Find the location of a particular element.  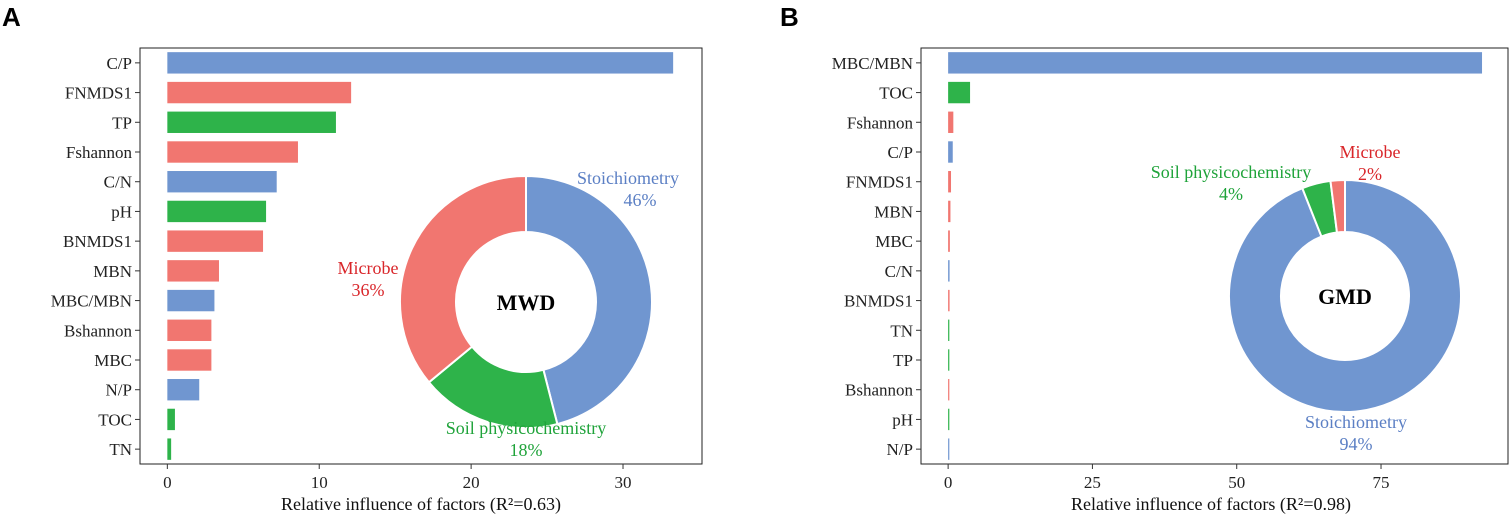

panel-a-y-tick-label-c-n: C/N is located at coordinates (118, 182).